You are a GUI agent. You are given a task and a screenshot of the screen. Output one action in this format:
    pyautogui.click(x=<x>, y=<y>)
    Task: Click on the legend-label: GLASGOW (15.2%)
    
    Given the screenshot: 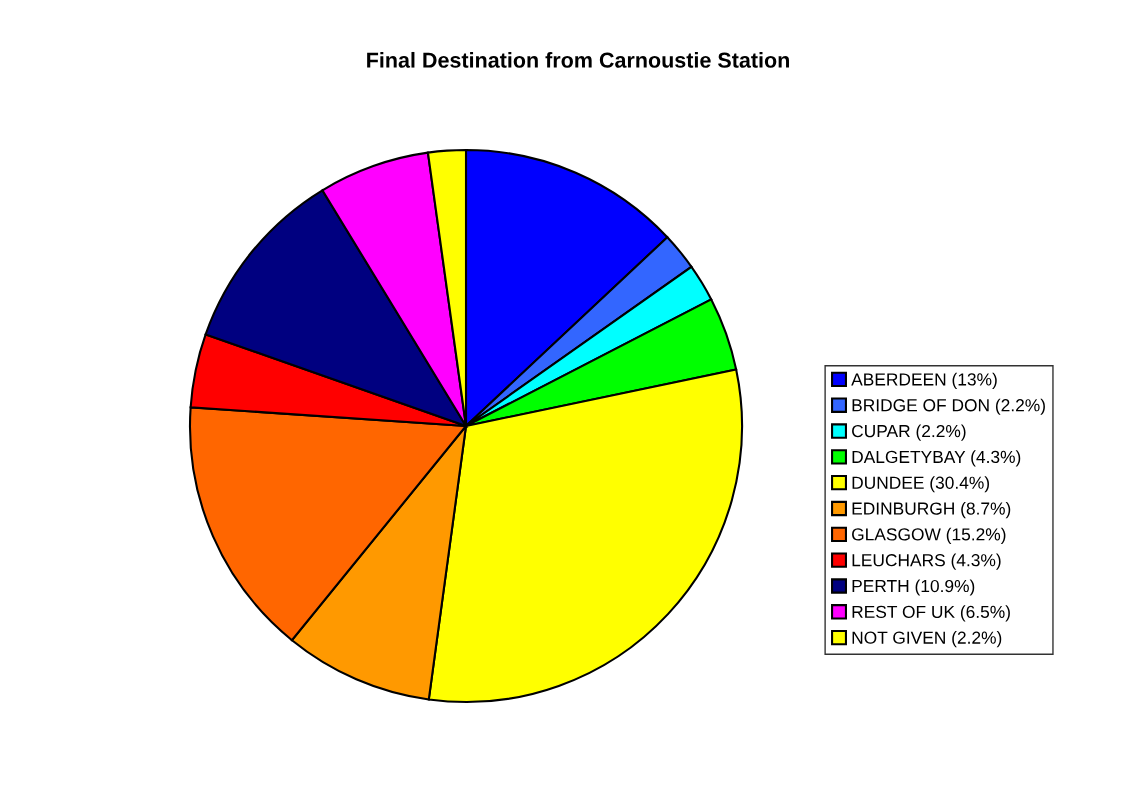 What is the action you would take?
    pyautogui.click(x=929, y=535)
    